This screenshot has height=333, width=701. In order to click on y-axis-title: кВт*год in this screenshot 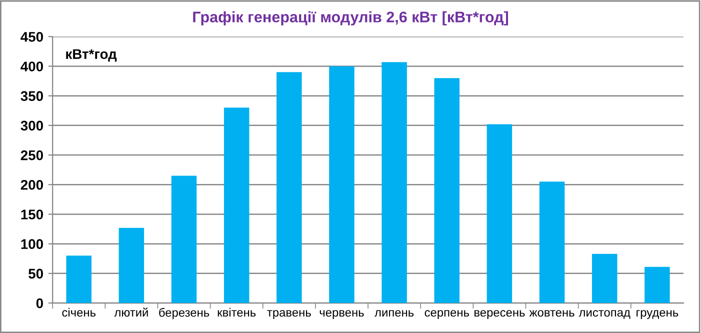, I will do `click(91, 55)`.